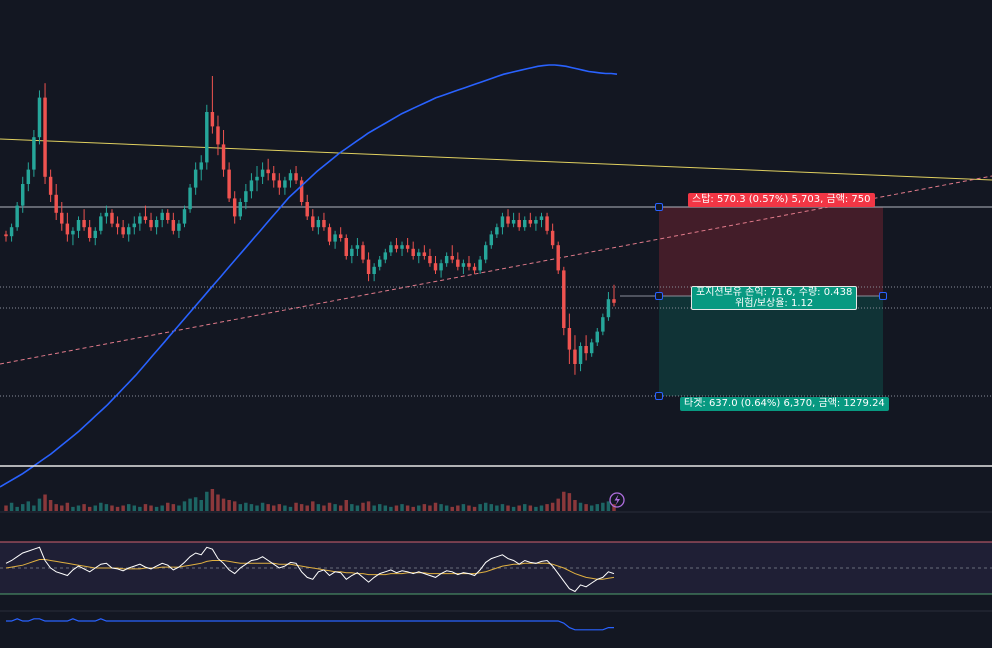 The height and width of the screenshot is (648, 992). What do you see at coordinates (659, 396) in the screenshot?
I see `target-handle` at bounding box center [659, 396].